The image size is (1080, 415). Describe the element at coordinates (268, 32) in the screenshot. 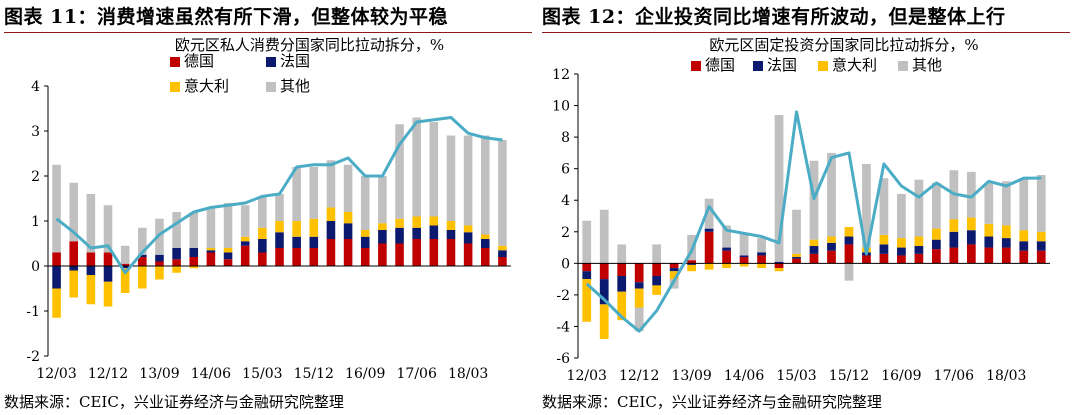

I see `title-rule` at that location.